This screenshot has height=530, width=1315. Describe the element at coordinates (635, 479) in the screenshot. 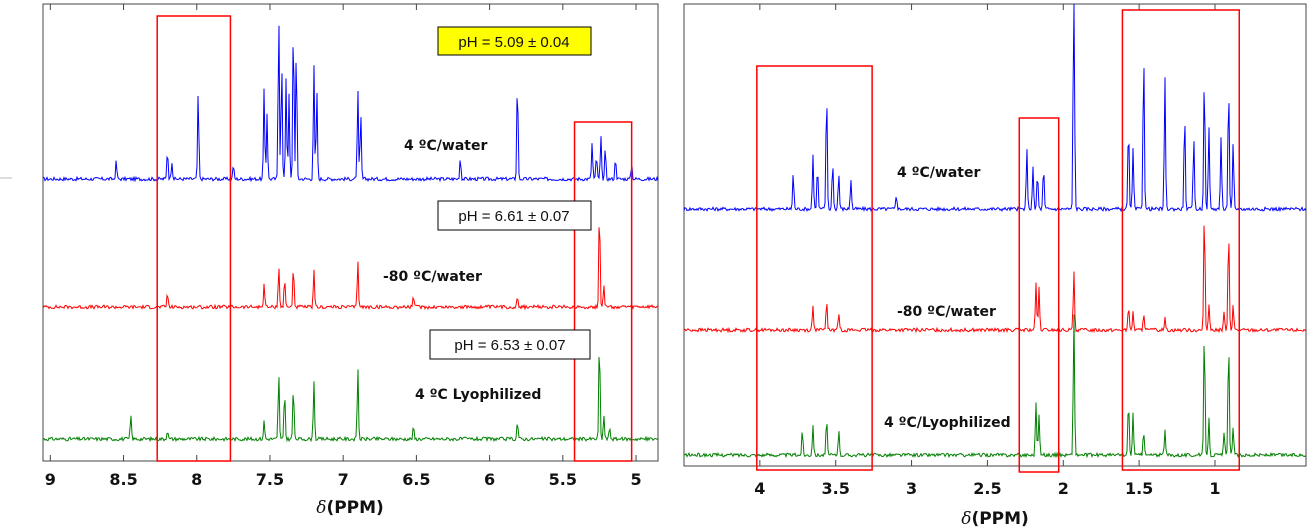

I see `x-tick-label: 5` at that location.